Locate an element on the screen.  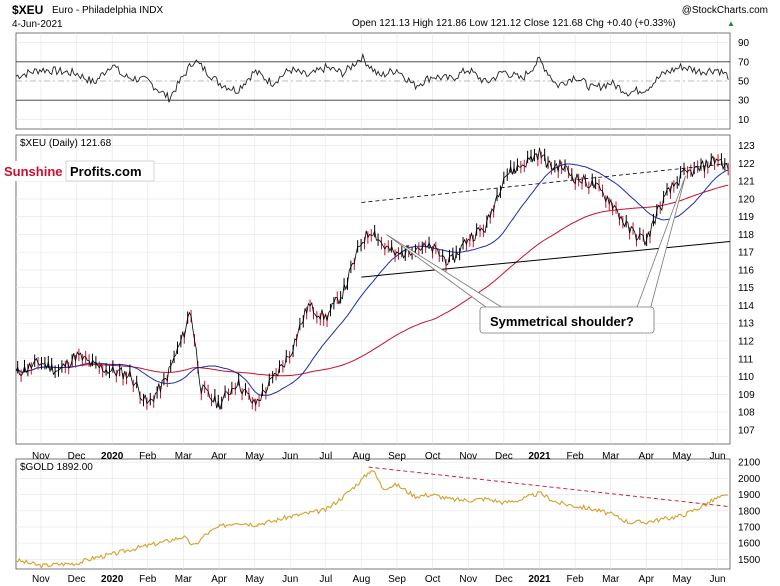
y-tick-label: 114 is located at coordinates (746, 306).